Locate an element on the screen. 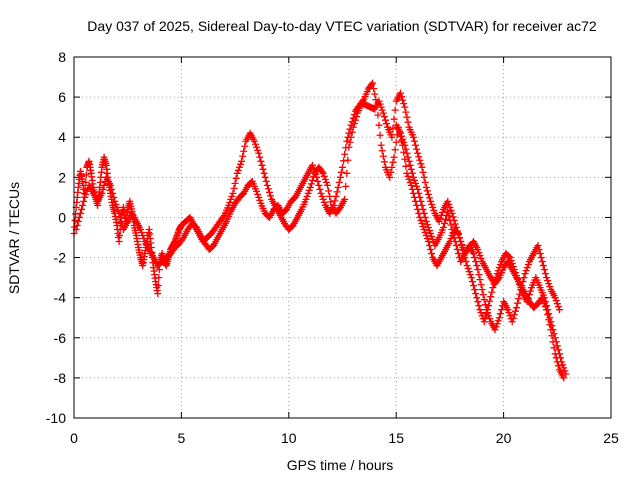 This screenshot has width=640, height=480. y-tick-label: 8 is located at coordinates (62, 57).